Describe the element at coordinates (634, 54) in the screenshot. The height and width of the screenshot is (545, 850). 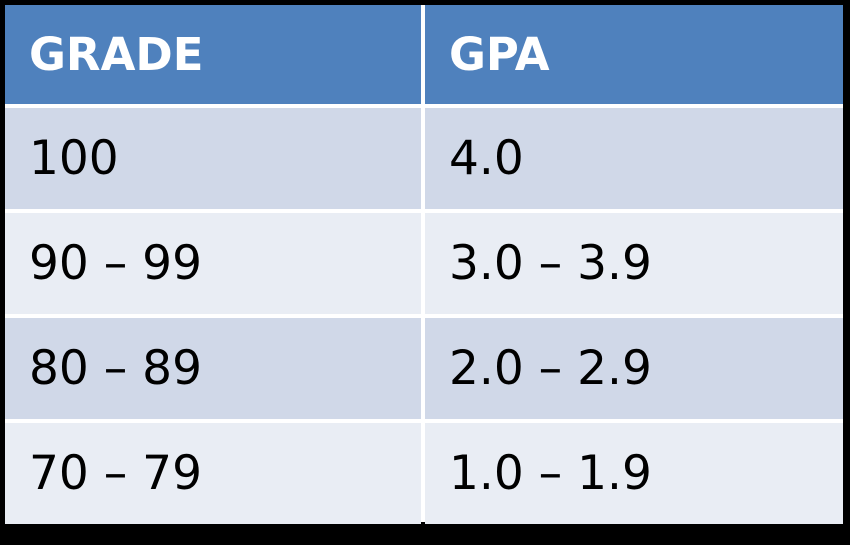
I see `header-gpa: GPA` at that location.